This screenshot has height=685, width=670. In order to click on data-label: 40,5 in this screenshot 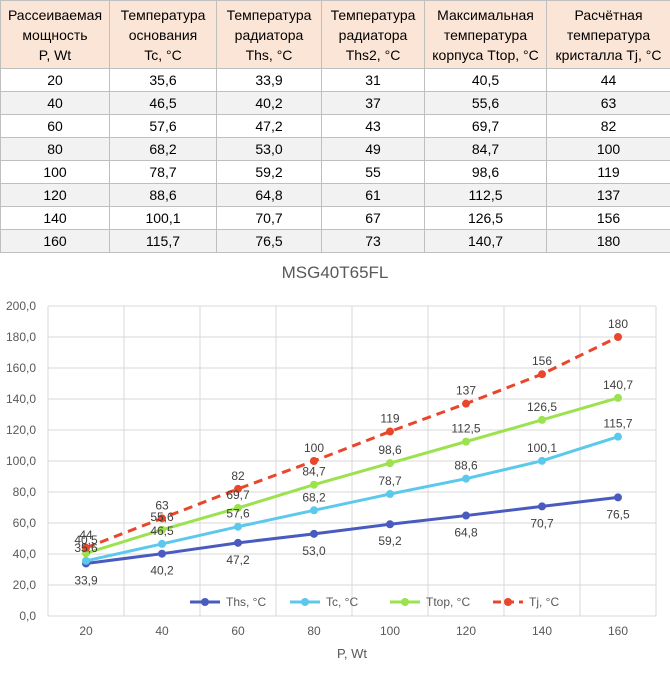, I will do `click(86, 540)`.